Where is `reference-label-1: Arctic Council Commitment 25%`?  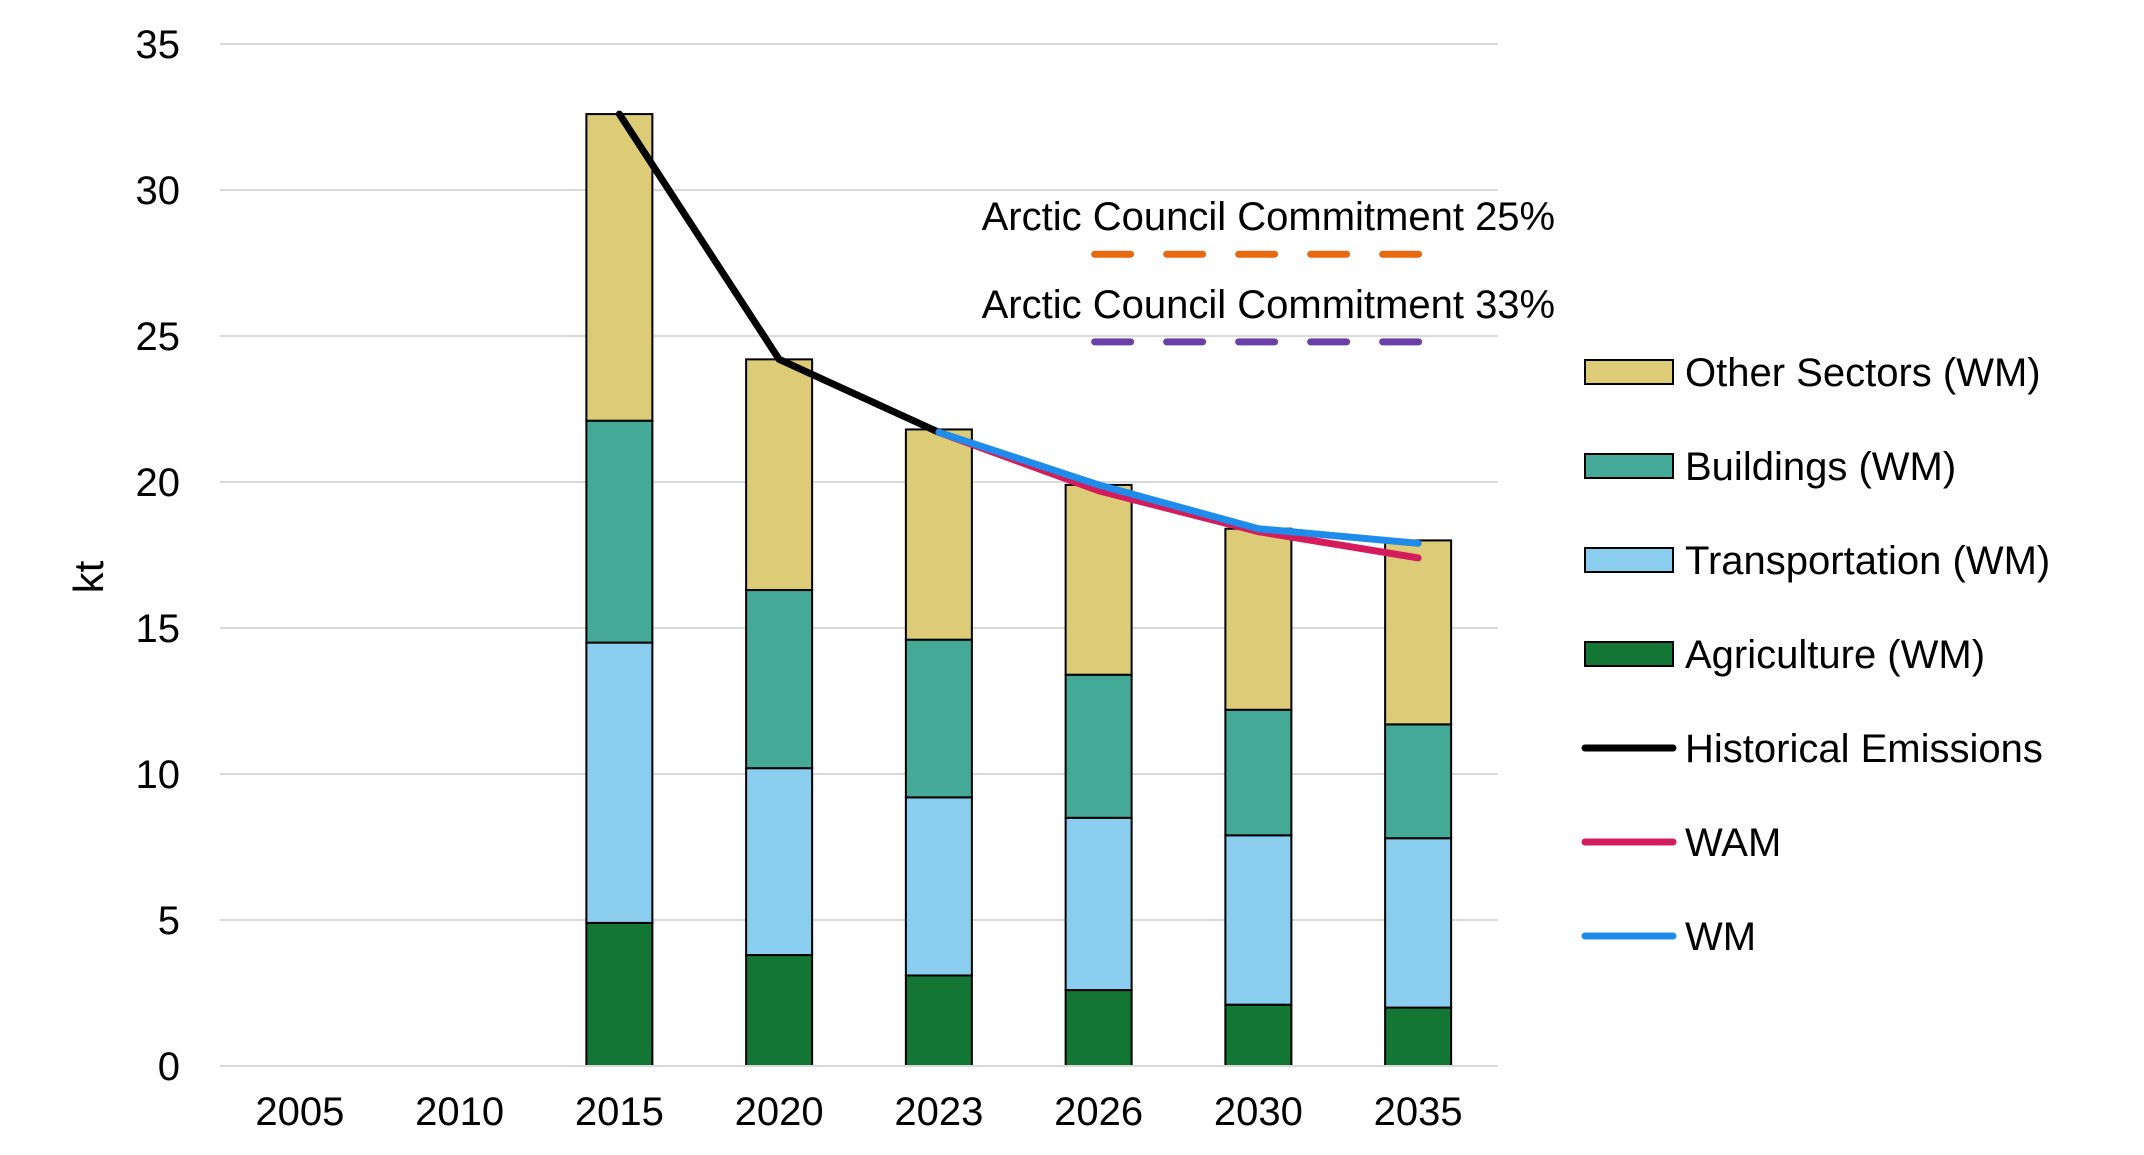 reference-label-1: Arctic Council Commitment 25% is located at coordinates (1269, 217).